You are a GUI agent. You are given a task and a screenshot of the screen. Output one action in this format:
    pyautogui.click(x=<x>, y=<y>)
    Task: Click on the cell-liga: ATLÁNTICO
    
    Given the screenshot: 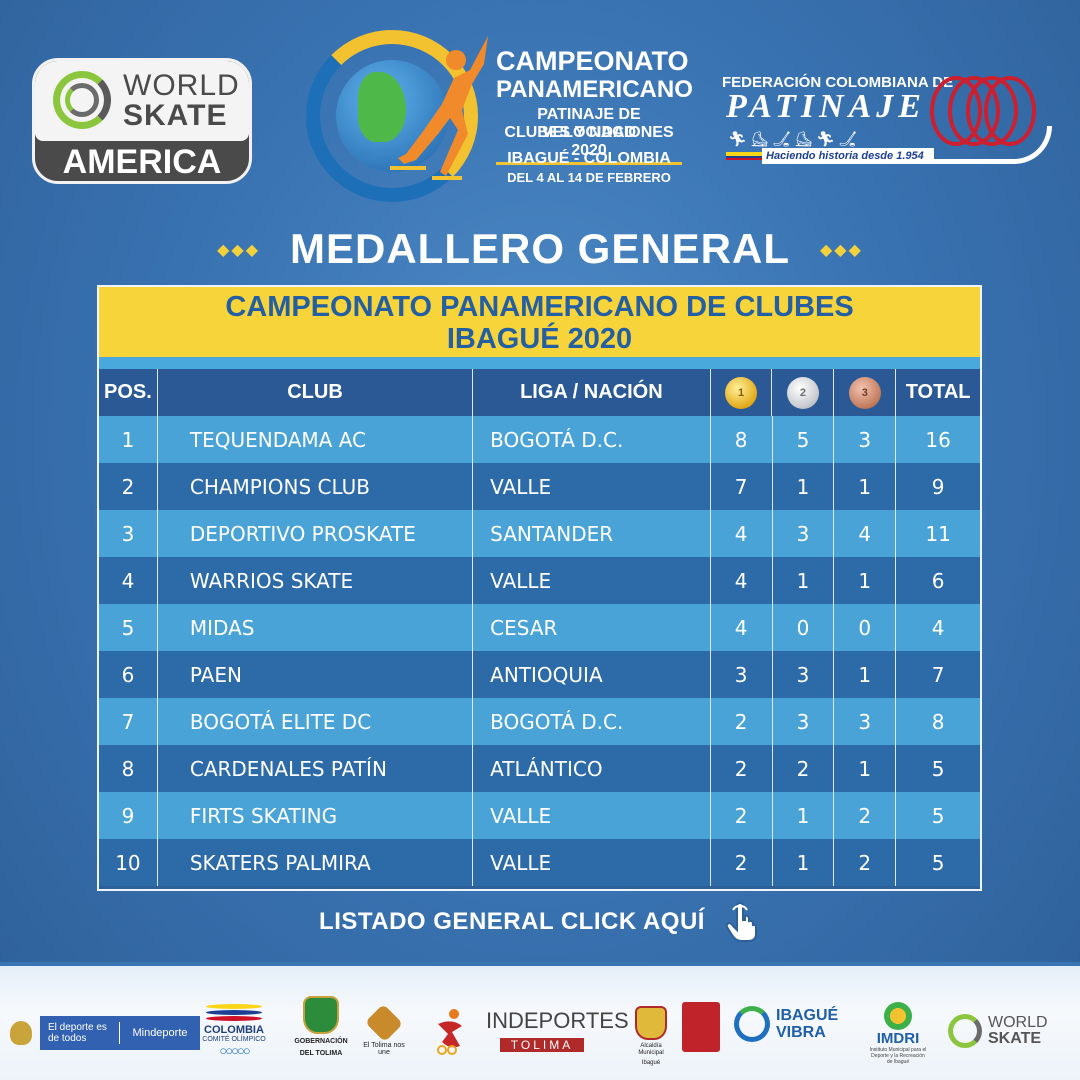 What is the action you would take?
    pyautogui.click(x=592, y=768)
    